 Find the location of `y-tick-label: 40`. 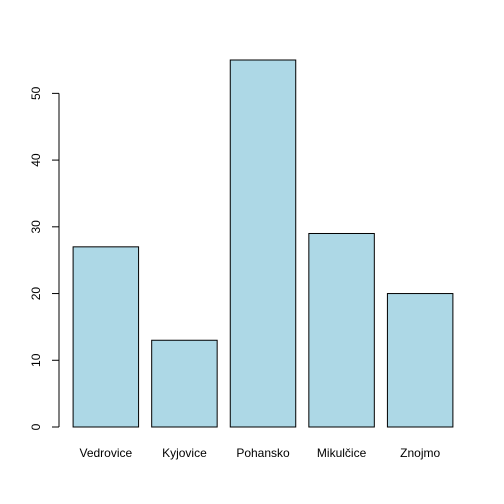

y-tick-label: 40 is located at coordinates (36, 160).